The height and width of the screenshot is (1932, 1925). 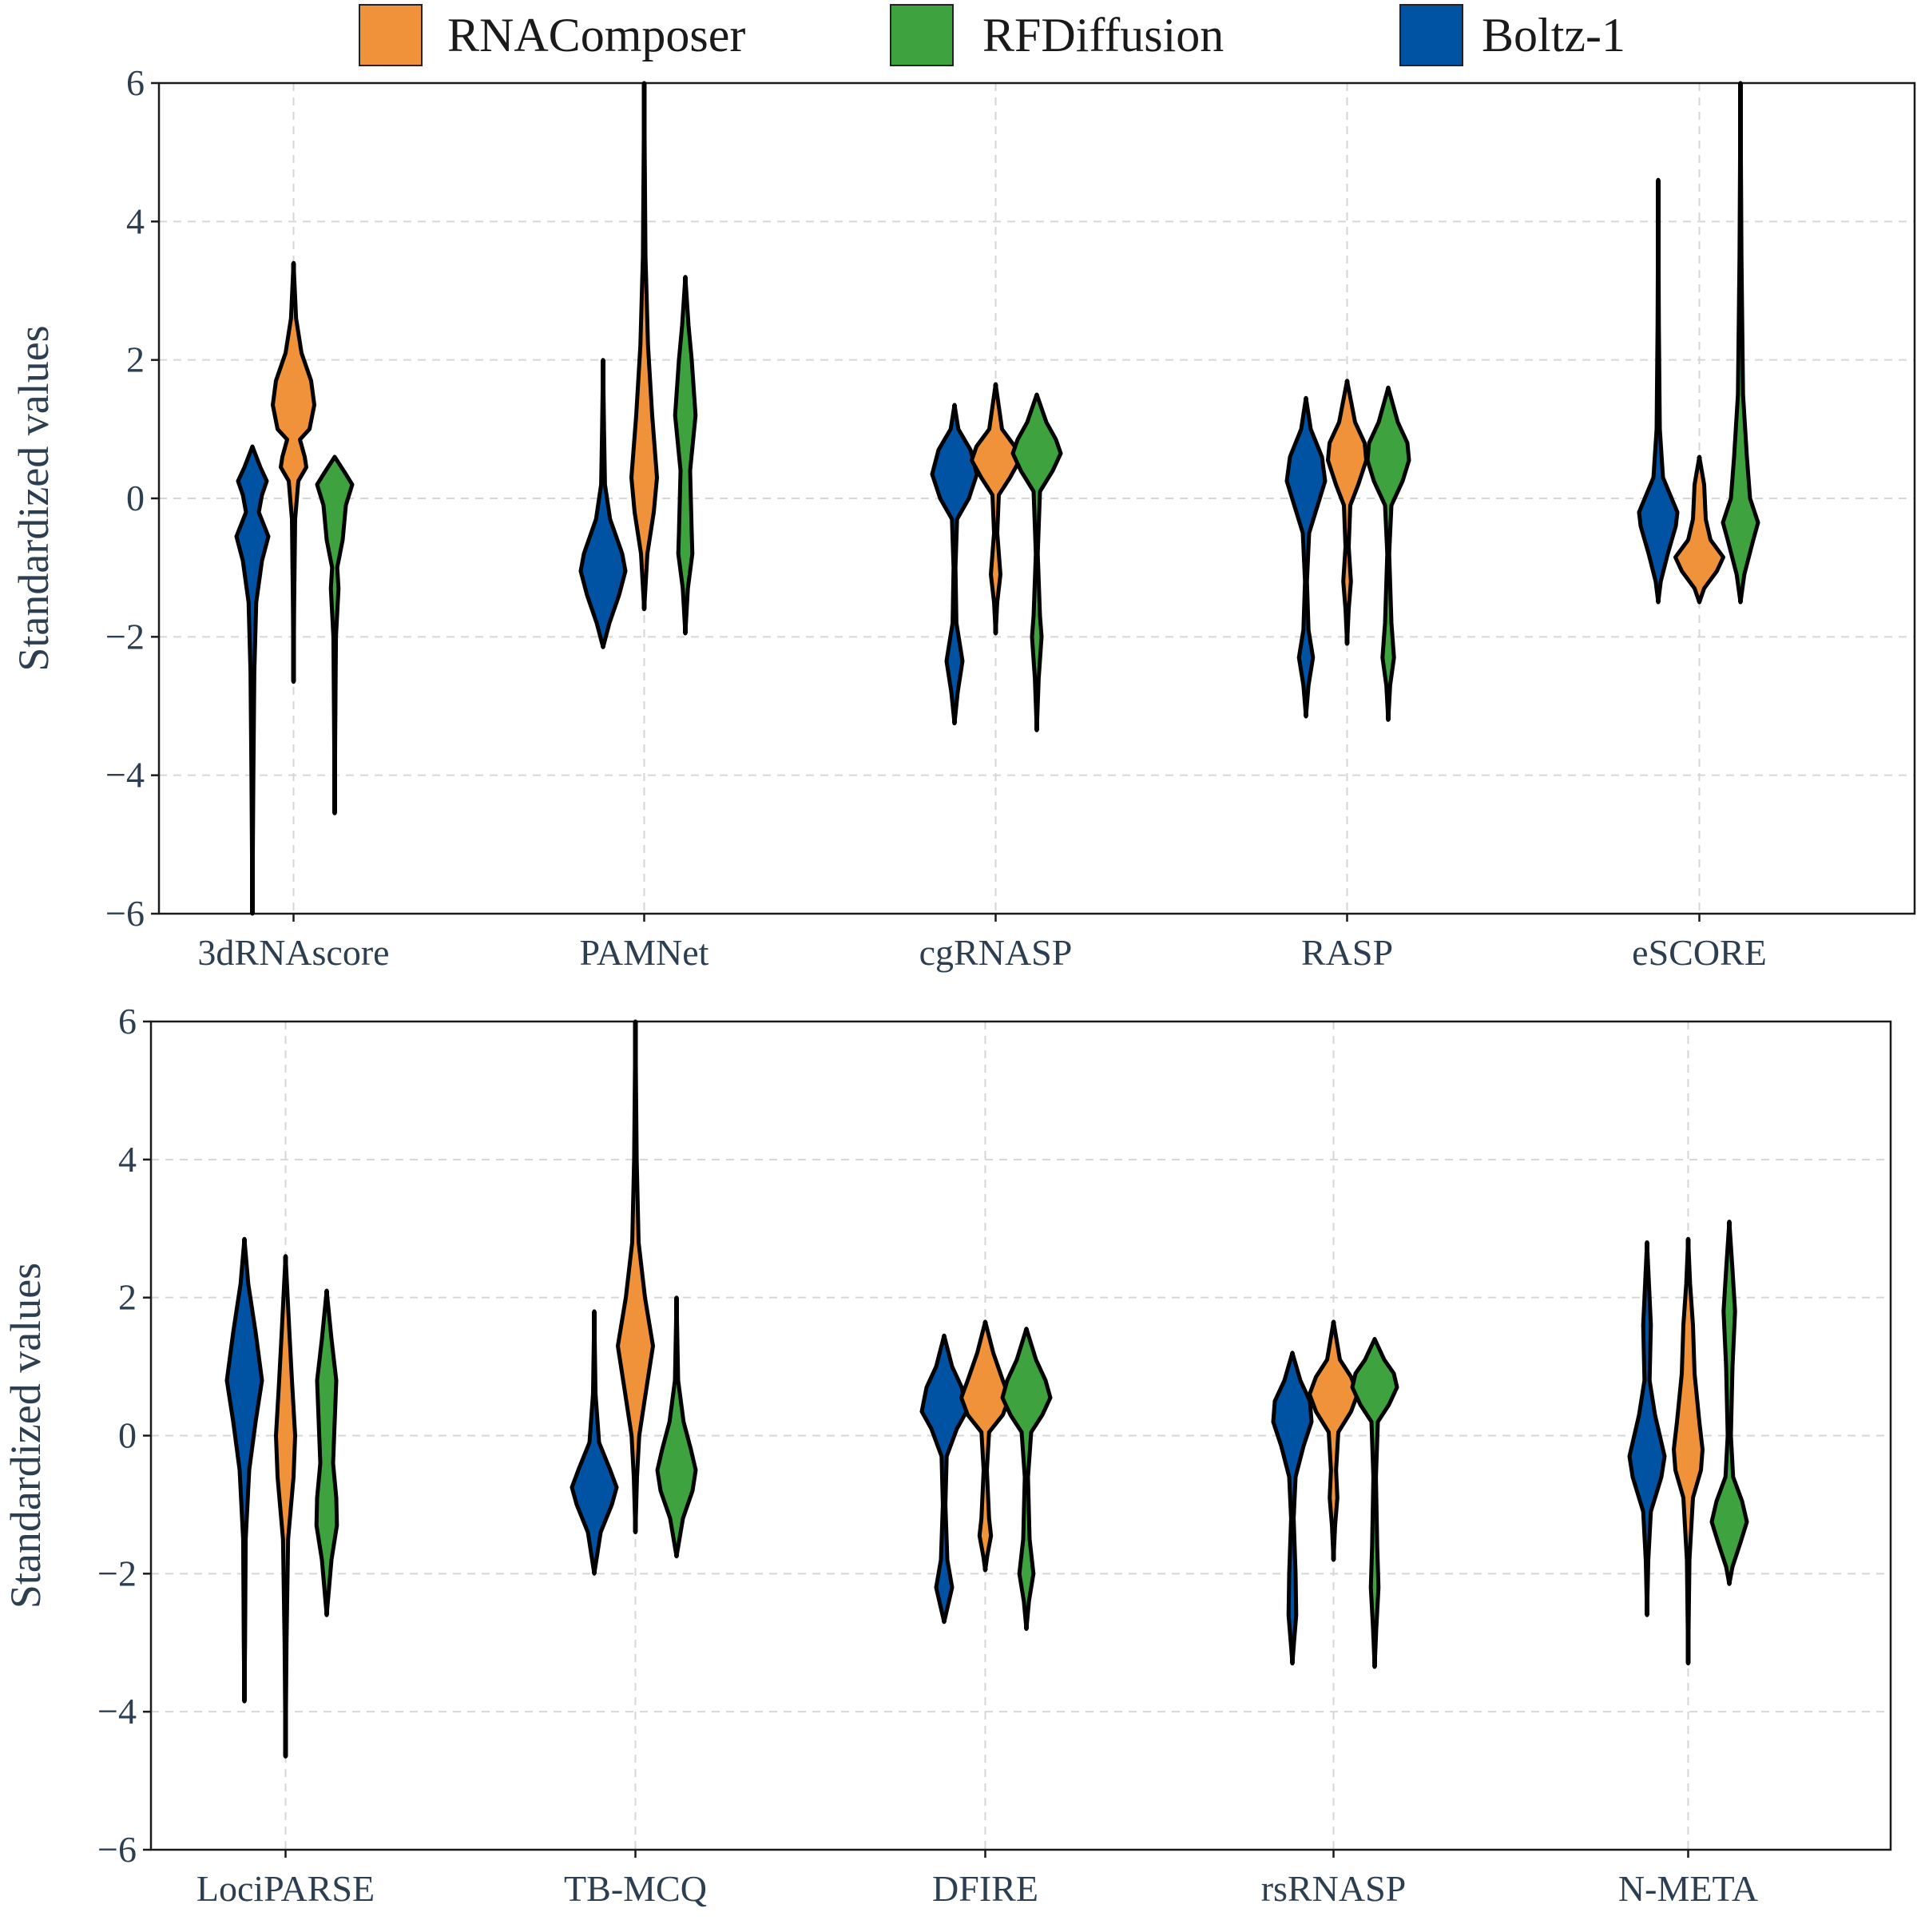 What do you see at coordinates (1700, 953) in the screenshot?
I see `x-tick-label-escore: eSCORE` at bounding box center [1700, 953].